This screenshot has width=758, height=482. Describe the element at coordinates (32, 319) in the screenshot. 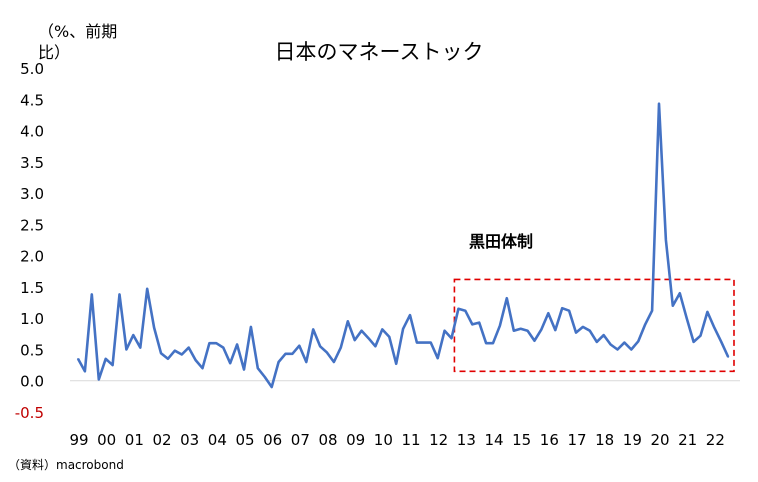

I see `y-tick-label: 1.0` at that location.